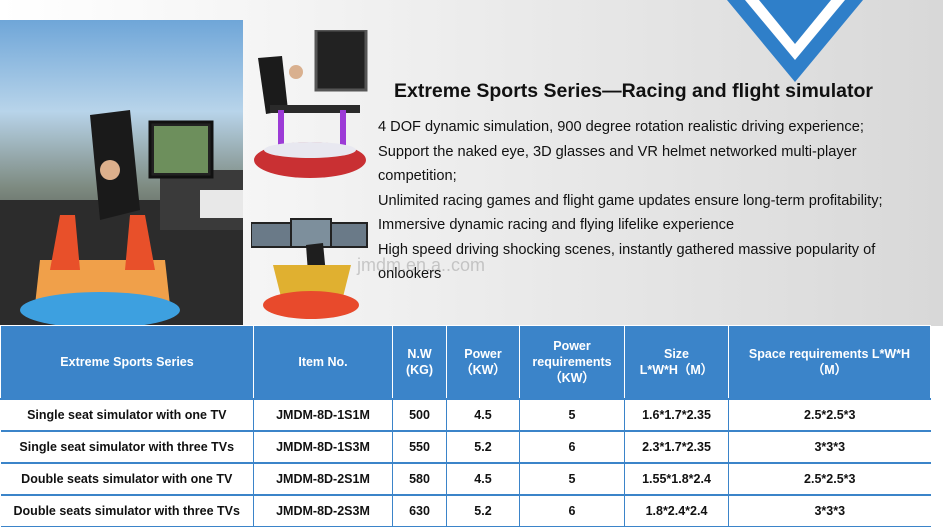 The image size is (943, 530). Describe the element at coordinates (676, 362) in the screenshot. I see `column-header-size: Size L*W*H（M）` at that location.